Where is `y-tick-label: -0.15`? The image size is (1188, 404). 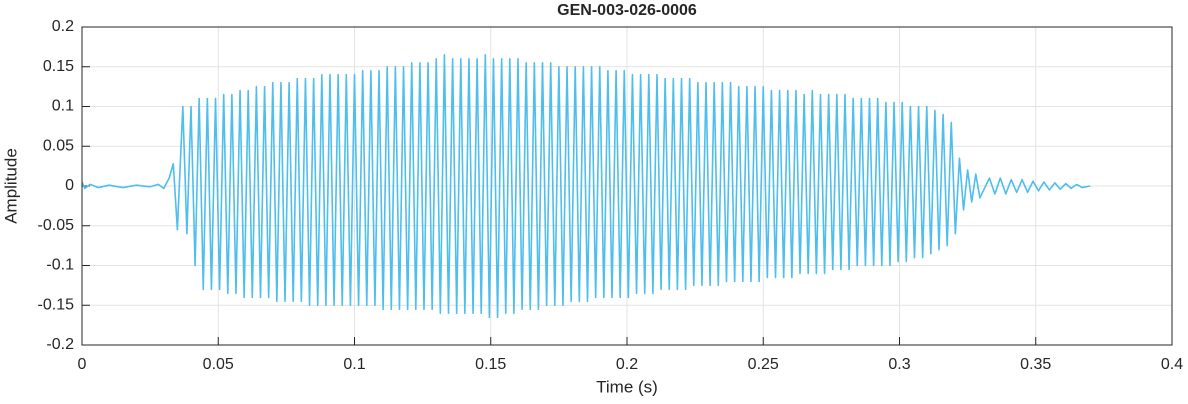
y-tick-label: -0.15 is located at coordinates (56, 304).